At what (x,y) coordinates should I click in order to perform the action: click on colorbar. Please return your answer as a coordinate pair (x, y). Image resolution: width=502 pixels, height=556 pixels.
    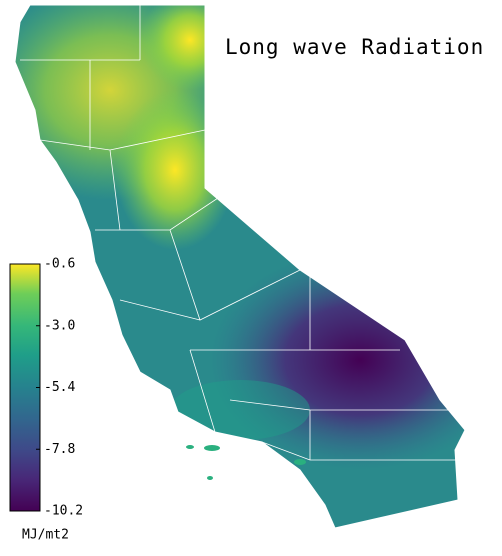
    Looking at the image, I should click on (25, 387).